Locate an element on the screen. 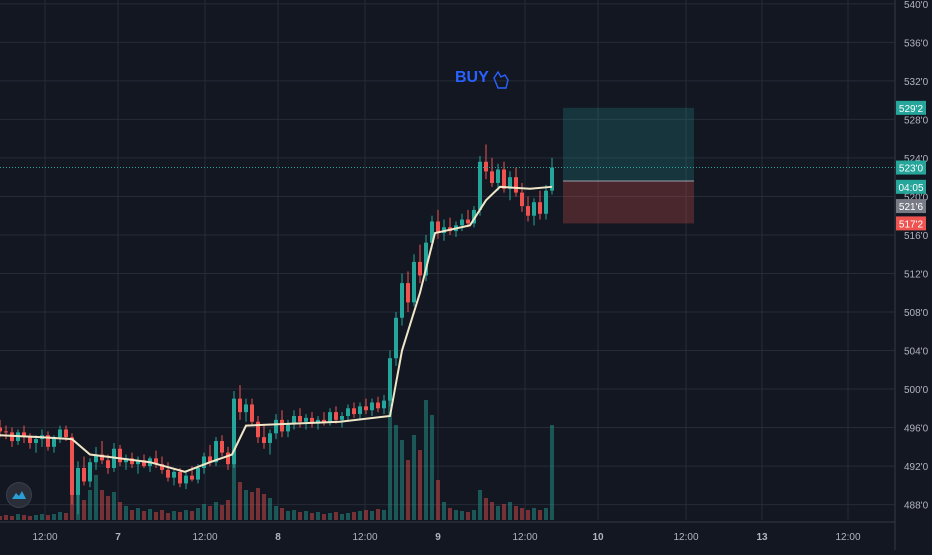  y-tick-label: 500'0 is located at coordinates (916, 390).